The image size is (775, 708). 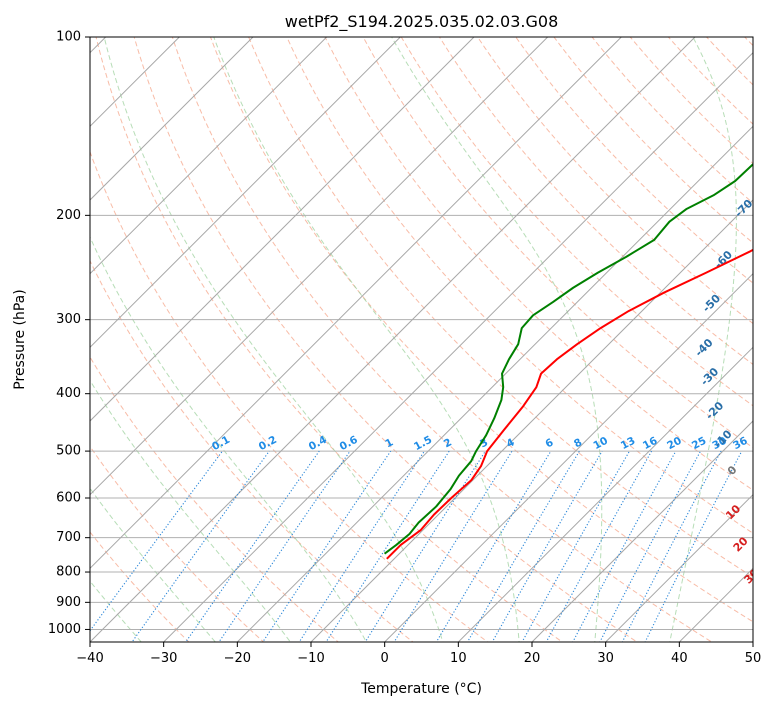 I want to click on y-tick-label: 700, so click(x=68, y=537).